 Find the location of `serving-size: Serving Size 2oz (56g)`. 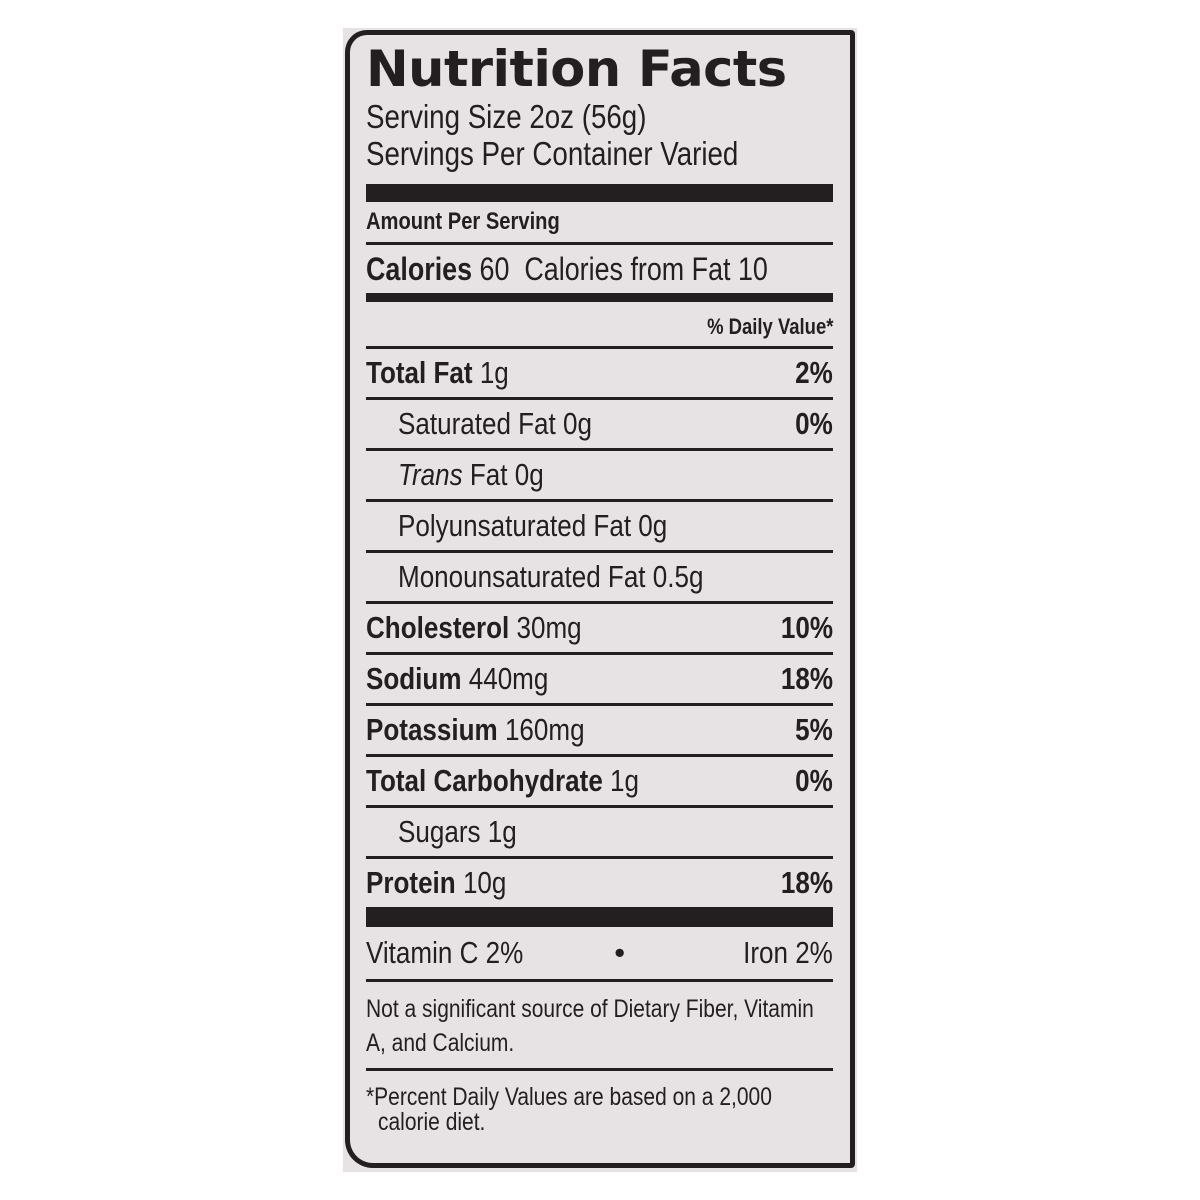

serving-size: Serving Size 2oz (56g) is located at coordinates (506, 116).